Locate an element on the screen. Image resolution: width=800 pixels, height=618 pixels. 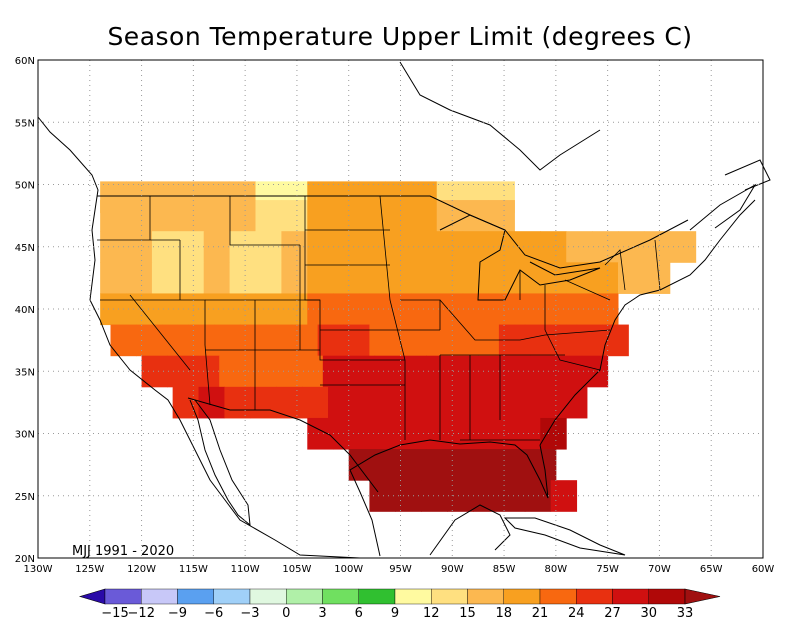
lat-tick-label: 35N is located at coordinates (25, 372).